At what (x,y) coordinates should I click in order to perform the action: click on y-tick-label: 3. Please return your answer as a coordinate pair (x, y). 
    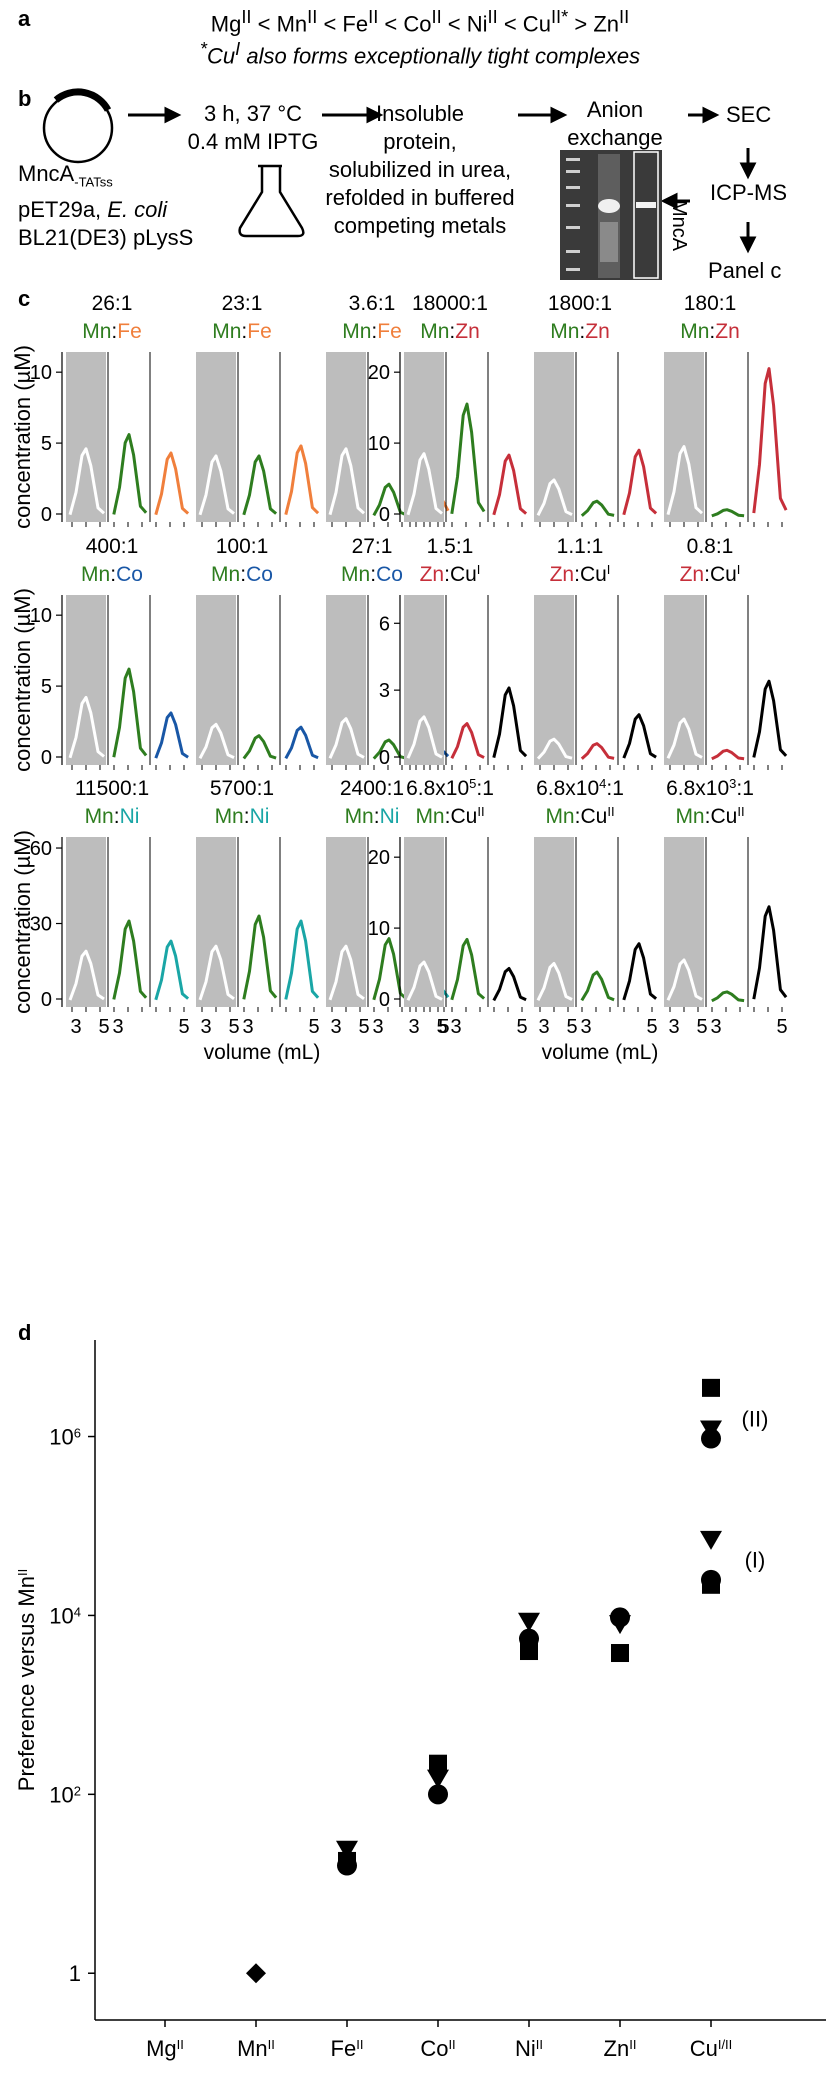
    Looking at the image, I should click on (384, 691).